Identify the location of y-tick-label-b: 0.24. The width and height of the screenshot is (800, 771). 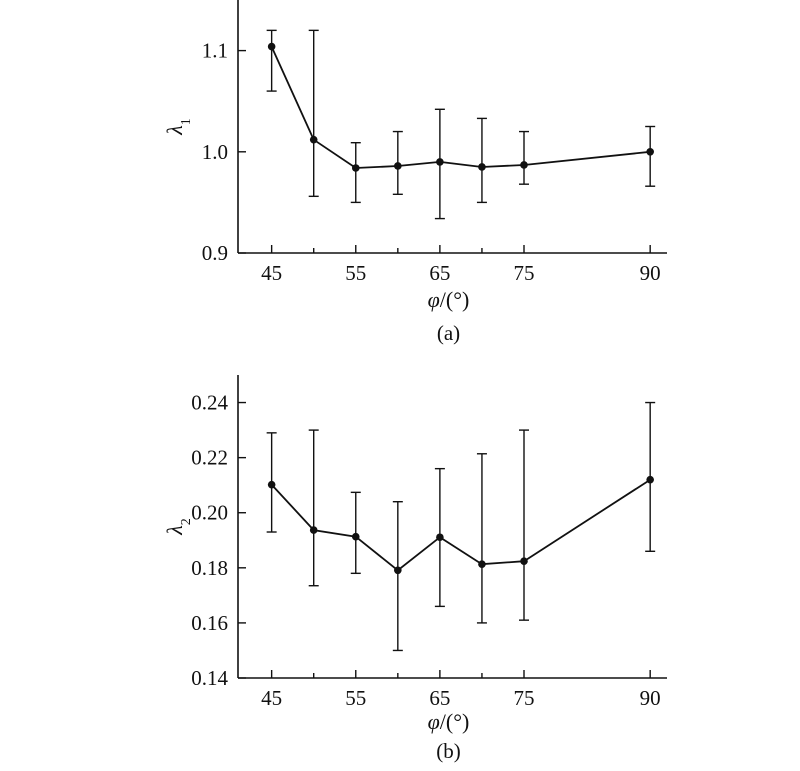
(209, 403).